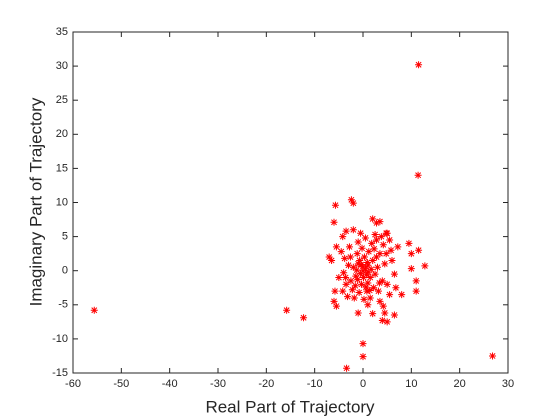  I want to click on y-tick-label: -10, so click(60, 339).